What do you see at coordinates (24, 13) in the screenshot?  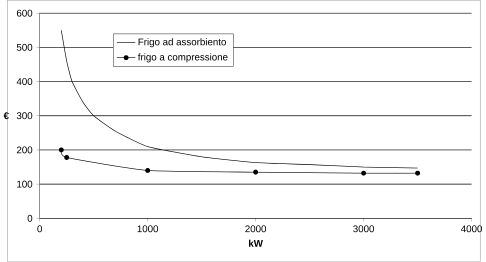 I see `y-tick-label: 600` at bounding box center [24, 13].